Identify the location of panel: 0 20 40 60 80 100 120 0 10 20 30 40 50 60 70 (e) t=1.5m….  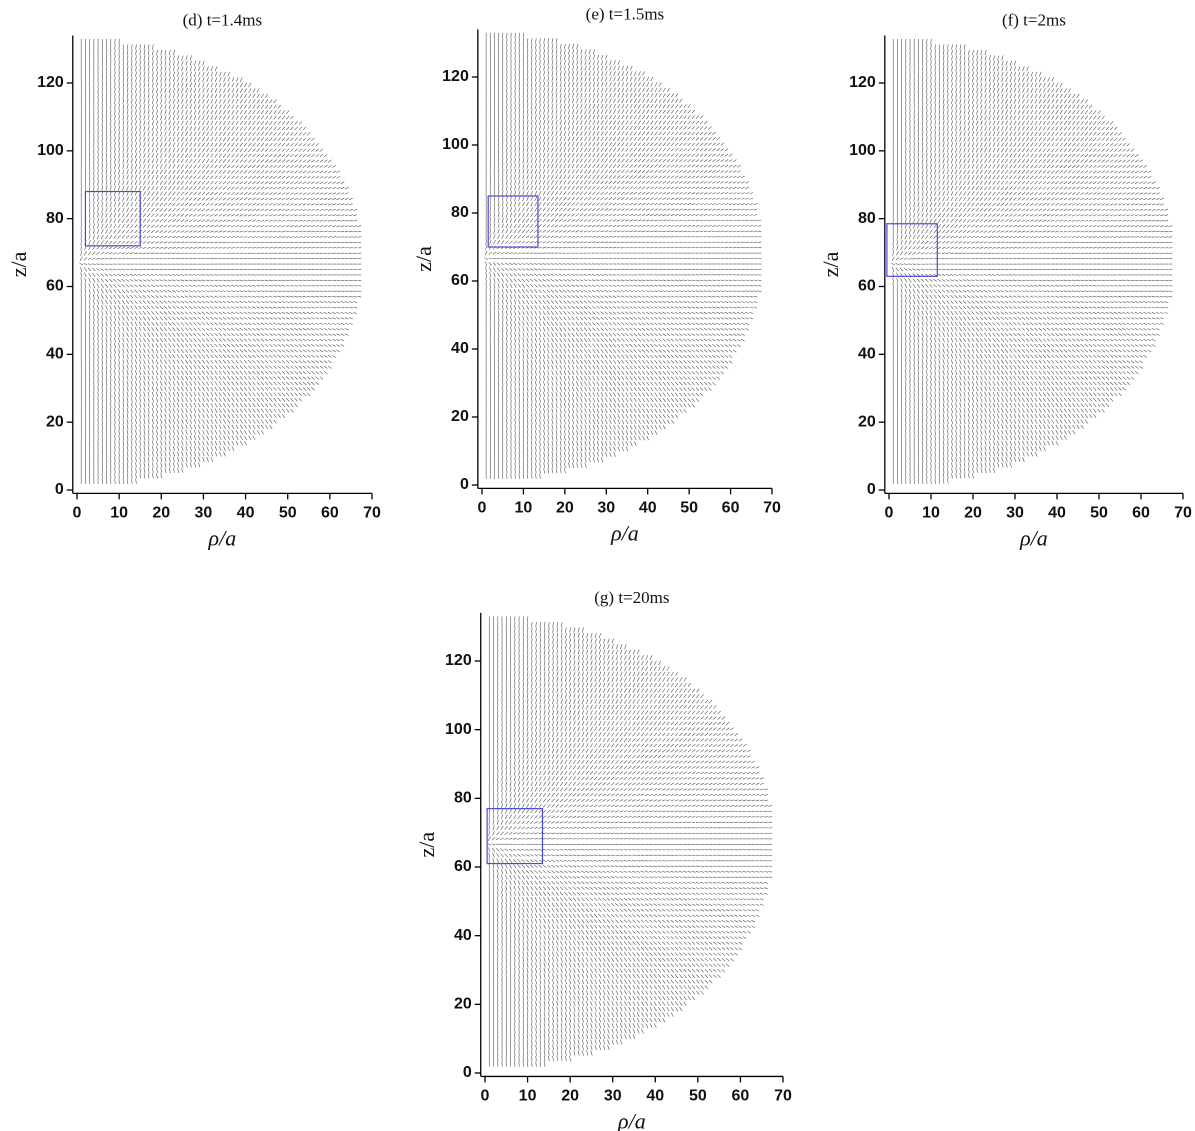
(596, 274).